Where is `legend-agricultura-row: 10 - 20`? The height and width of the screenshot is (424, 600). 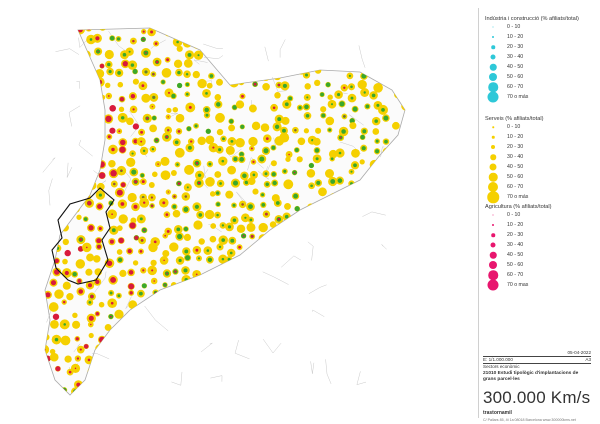
legend-agricultura-row: 10 - 20 is located at coordinates (540, 225).